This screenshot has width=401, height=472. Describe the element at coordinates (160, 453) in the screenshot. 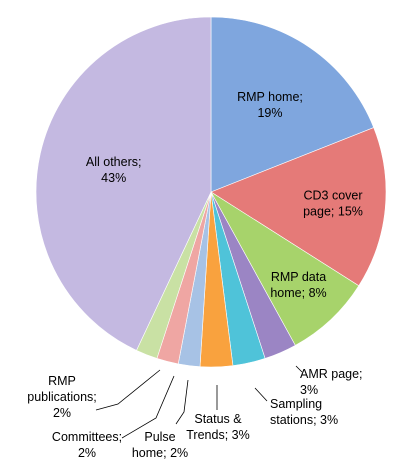

I see `slice-label-line: home; 2%` at that location.